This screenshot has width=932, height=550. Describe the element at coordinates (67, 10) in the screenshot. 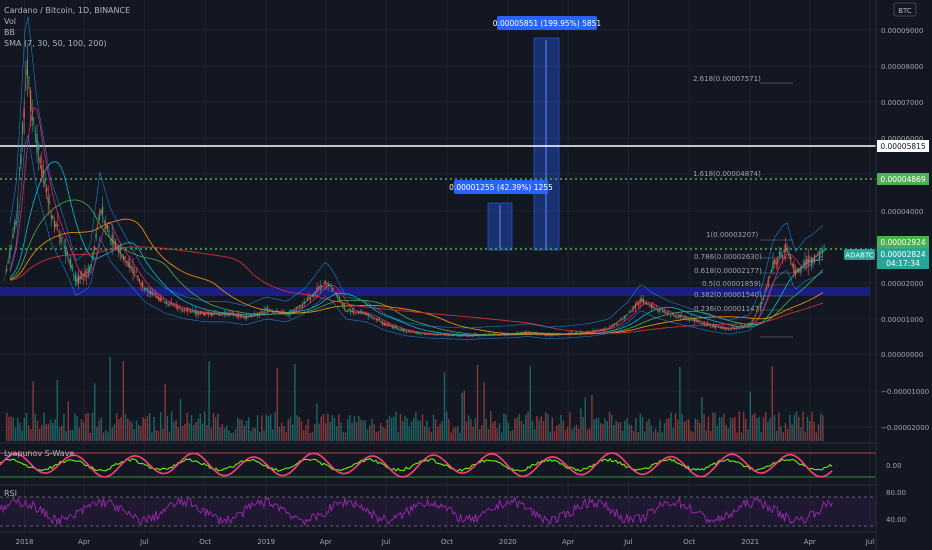

I see `symbol-title: Cardano / Bitcoin, 1D, BINANCE` at that location.